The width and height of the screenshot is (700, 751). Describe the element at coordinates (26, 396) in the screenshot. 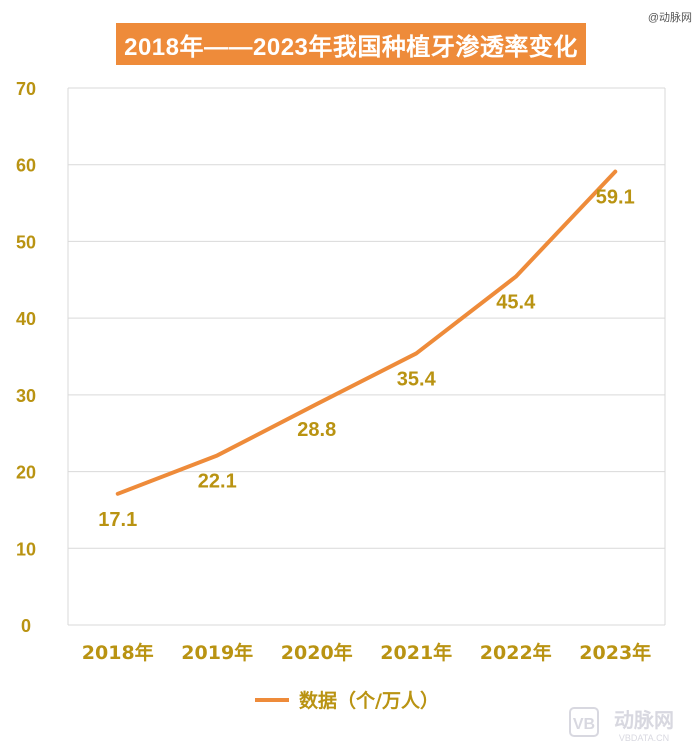

I see `y-tick-label: 30` at that location.